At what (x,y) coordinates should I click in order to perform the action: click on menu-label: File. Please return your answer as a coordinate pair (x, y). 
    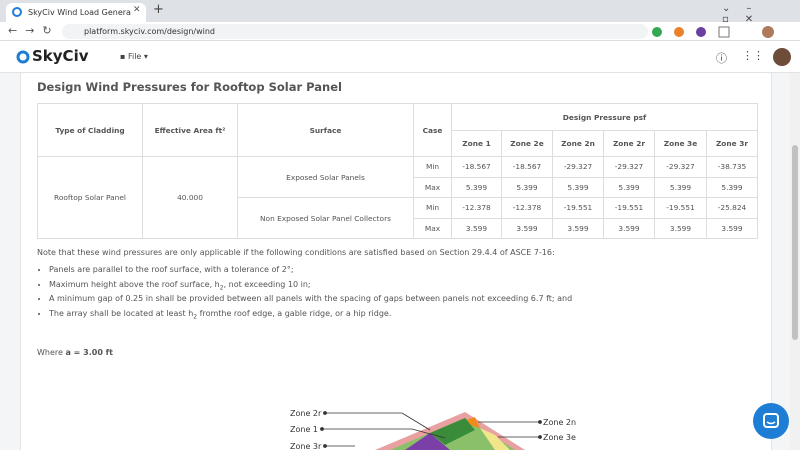
    Looking at the image, I should click on (134, 56).